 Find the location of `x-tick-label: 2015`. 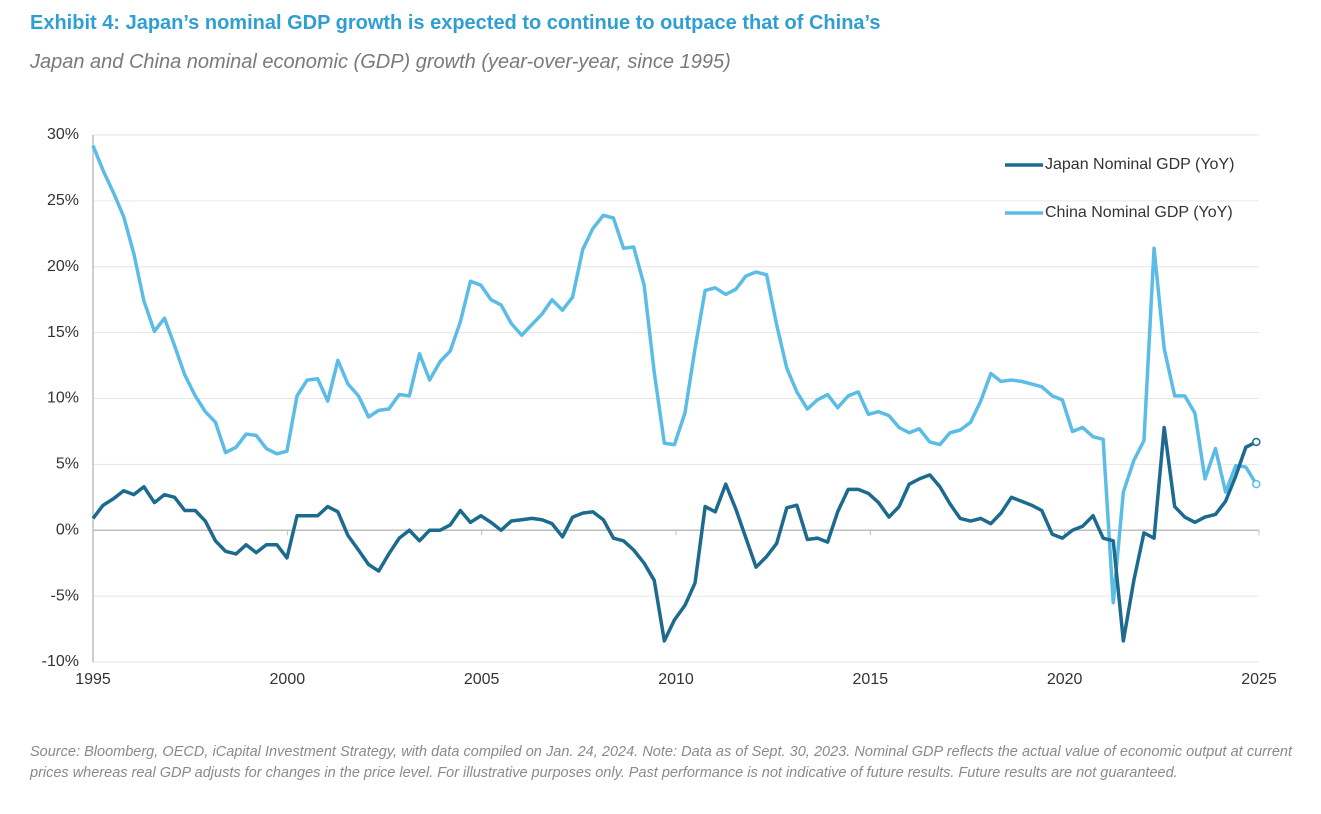

x-tick-label: 2015 is located at coordinates (871, 679).